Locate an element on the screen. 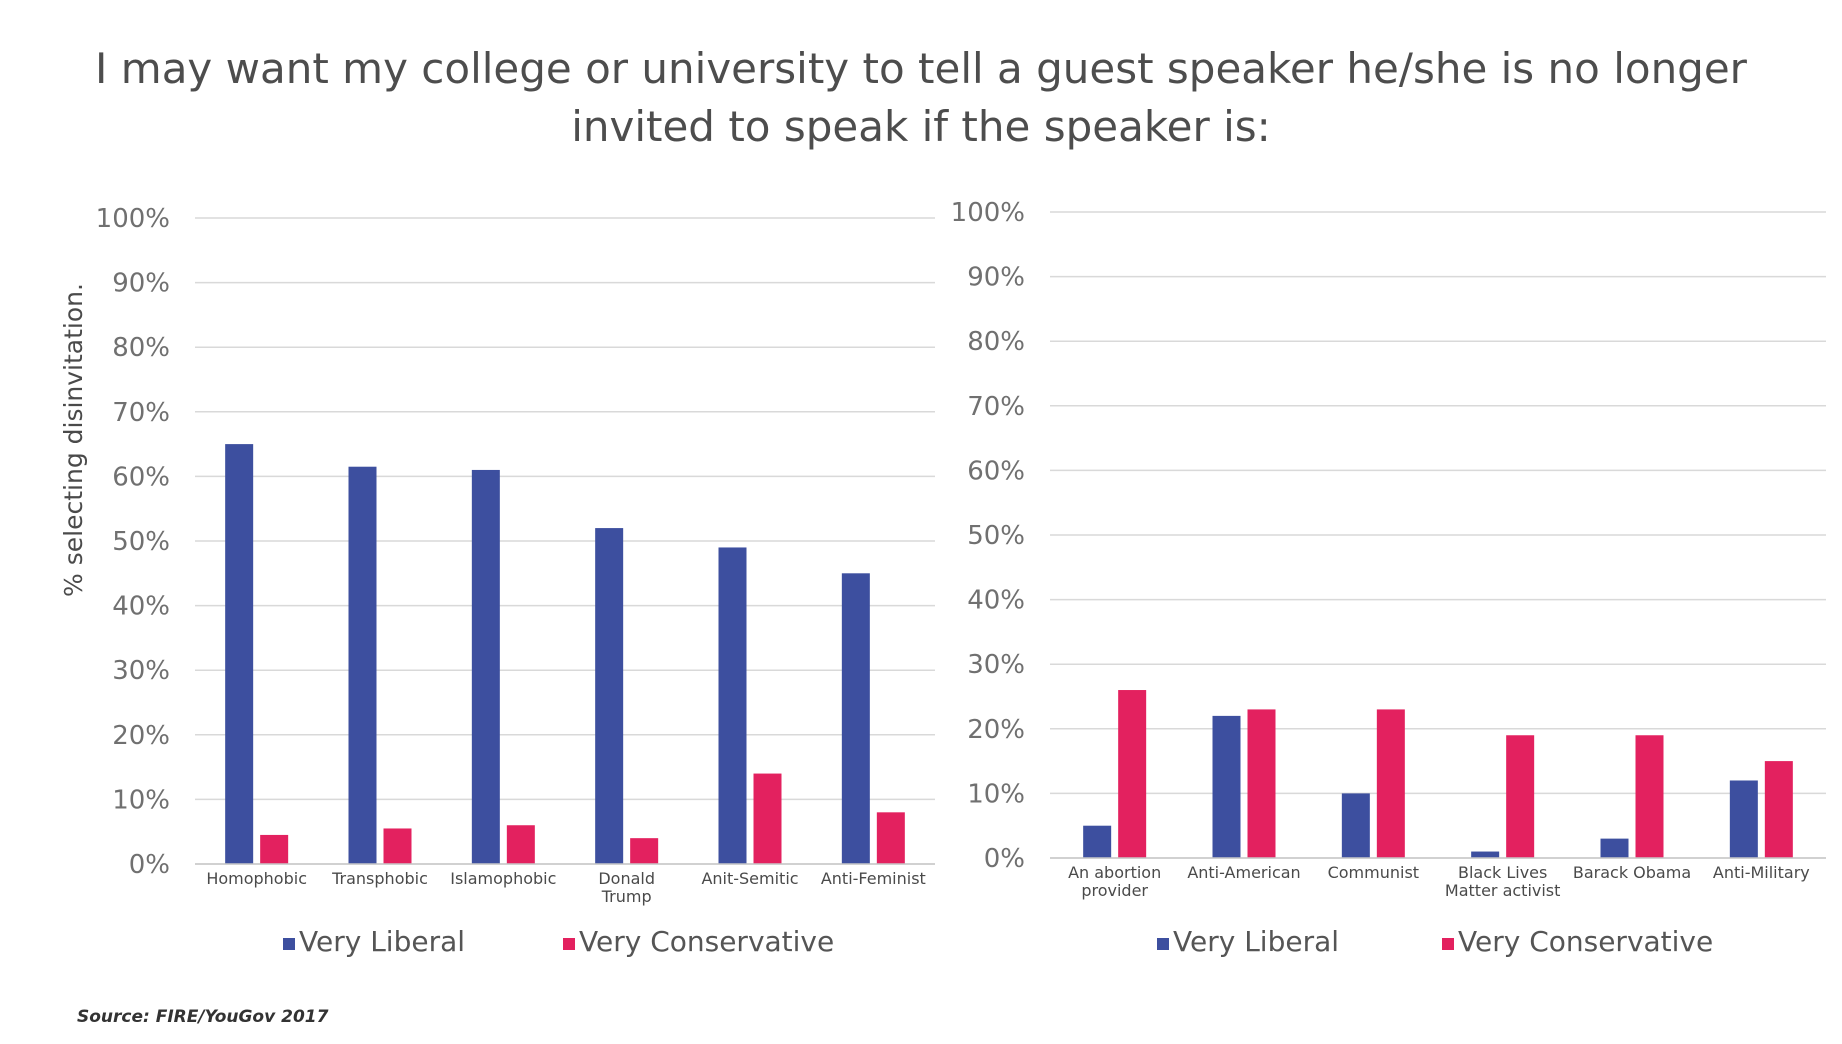  category-label: Homophobic is located at coordinates (256, 878).